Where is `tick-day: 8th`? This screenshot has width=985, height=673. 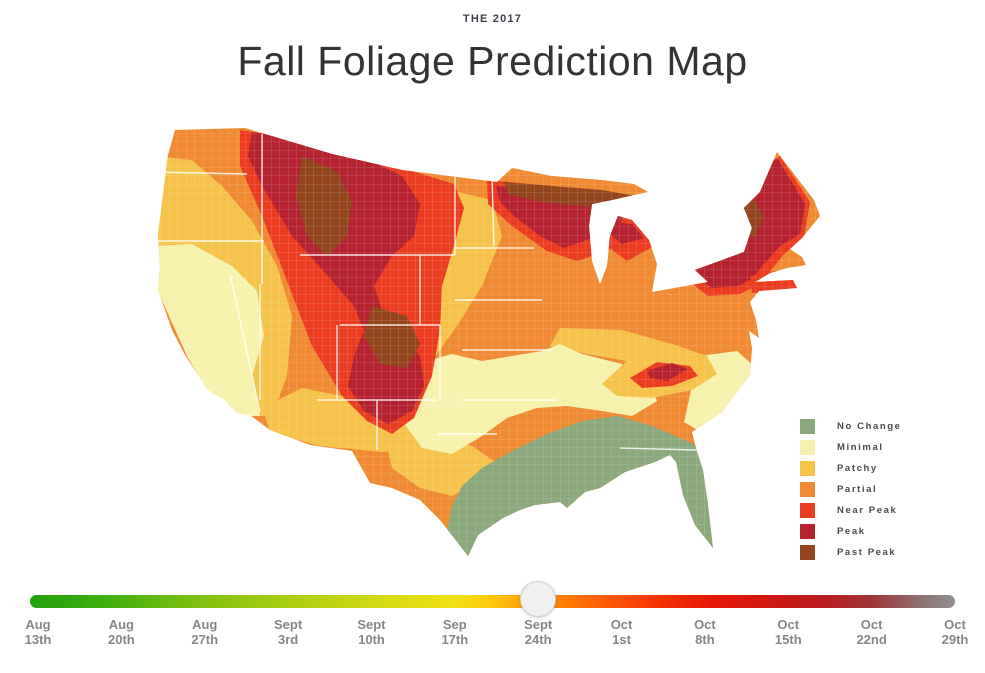 tick-day: 8th is located at coordinates (705, 640).